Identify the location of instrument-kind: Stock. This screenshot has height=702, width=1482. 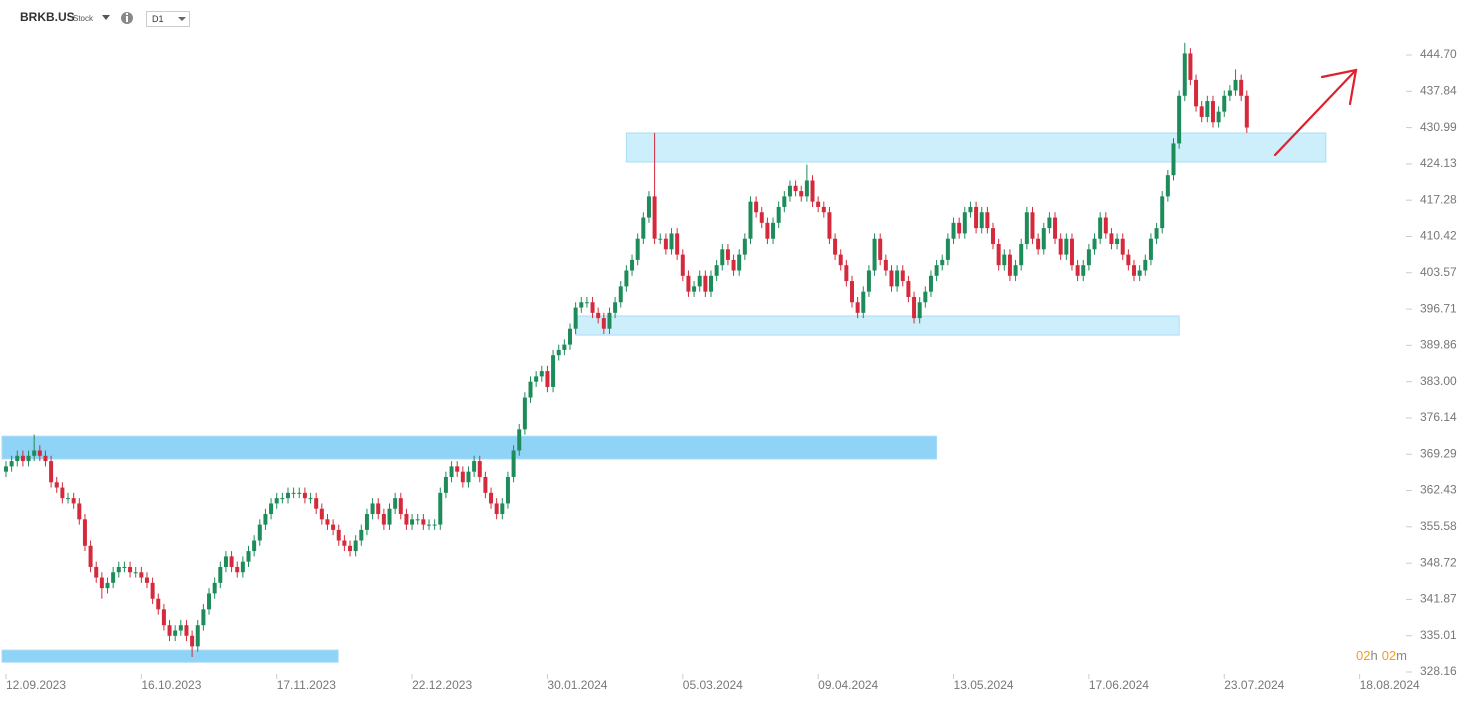
(83, 18).